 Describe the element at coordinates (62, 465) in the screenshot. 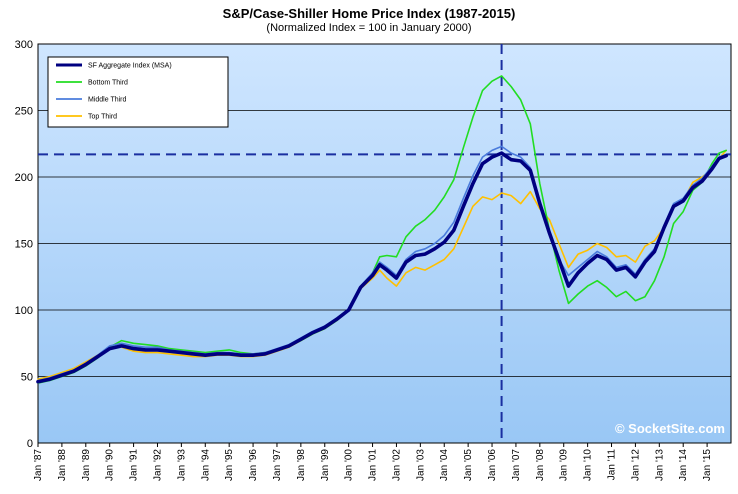

I see `x-tick-label: Jan '88` at that location.